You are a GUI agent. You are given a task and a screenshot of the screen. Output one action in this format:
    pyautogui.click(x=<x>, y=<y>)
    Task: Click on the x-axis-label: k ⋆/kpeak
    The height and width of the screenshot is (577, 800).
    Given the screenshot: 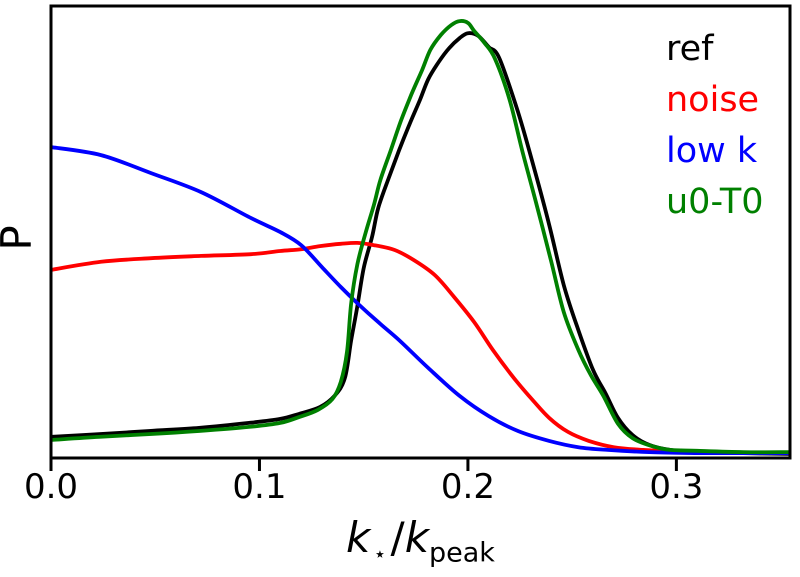 What is the action you would take?
    pyautogui.click(x=420, y=538)
    